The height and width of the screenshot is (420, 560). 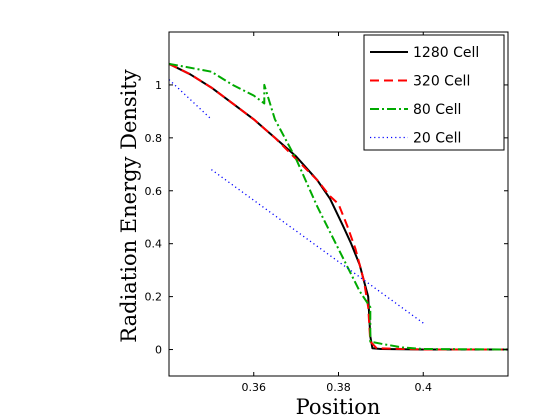 What do you see at coordinates (437, 139) in the screenshot?
I see `legend-label: 20 Cell` at bounding box center [437, 139].